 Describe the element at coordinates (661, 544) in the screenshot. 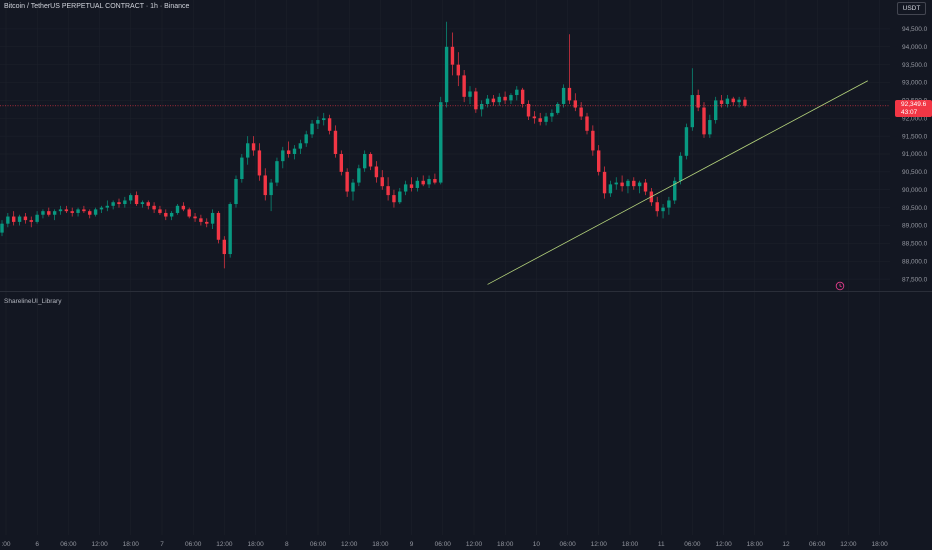

I see `time-tick-label: 11` at that location.